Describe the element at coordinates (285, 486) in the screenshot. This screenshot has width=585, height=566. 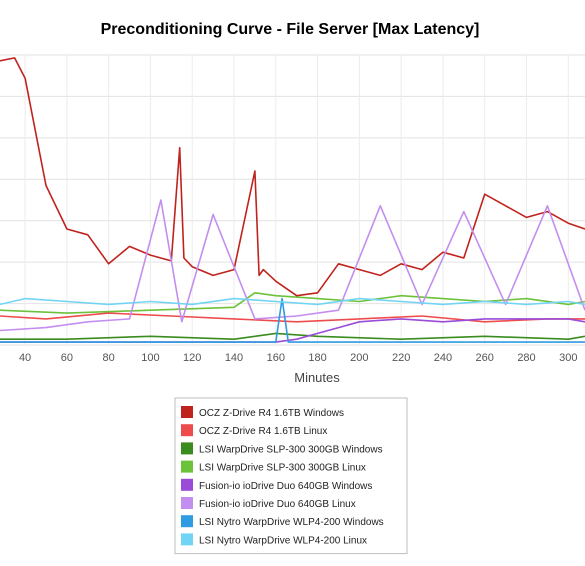
I see `legend-entry: Fusion-io ioDrive Duo 640GB Windows` at that location.